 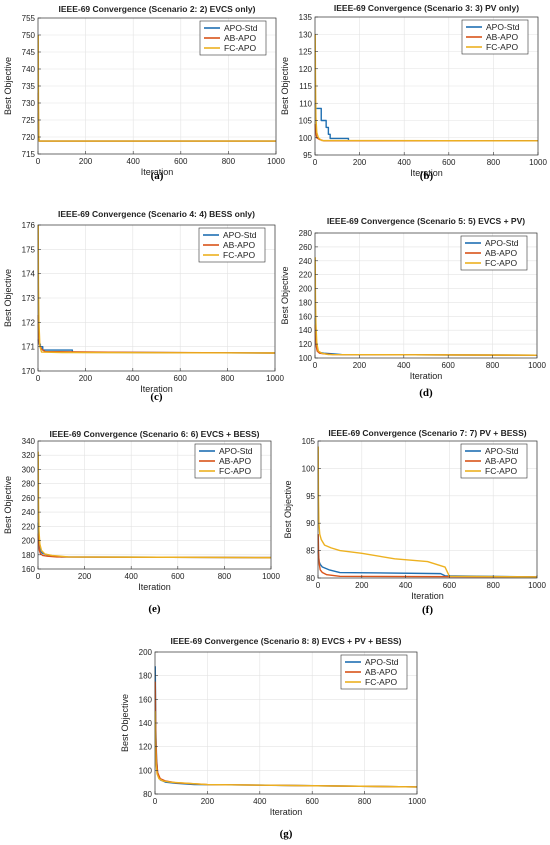 I want to click on y-tick-label: 240, so click(x=306, y=261).